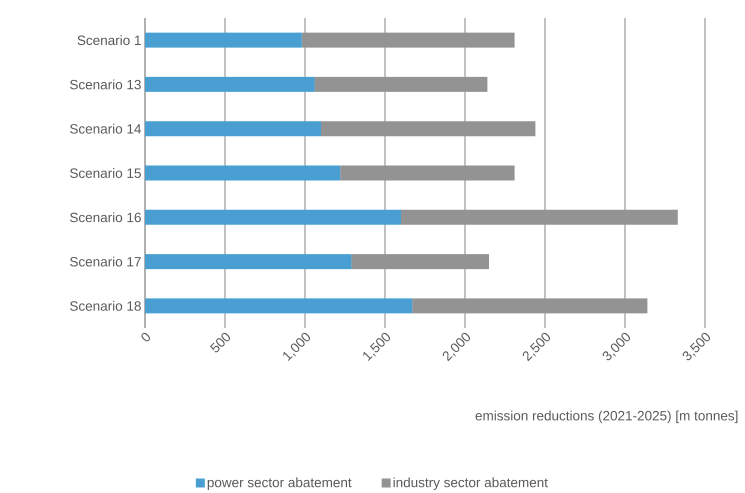  Describe the element at coordinates (607, 417) in the screenshot. I see `x-axis-title: emission reductions (2021-2025) [m tonnes]` at that location.